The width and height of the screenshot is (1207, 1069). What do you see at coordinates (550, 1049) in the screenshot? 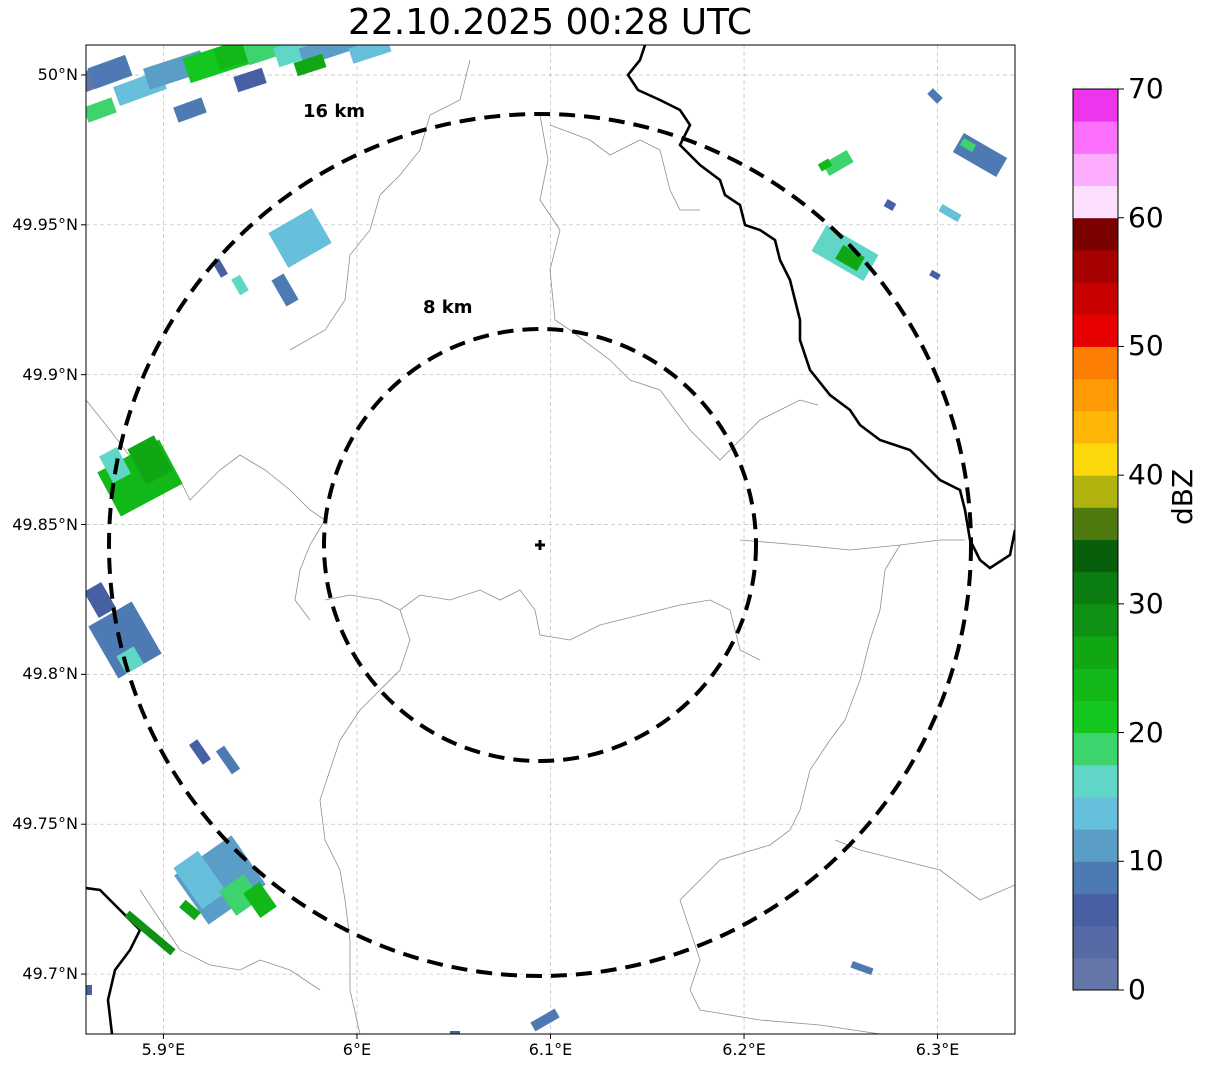
I see `lon-tick-label: 6.1°E` at bounding box center [550, 1049].